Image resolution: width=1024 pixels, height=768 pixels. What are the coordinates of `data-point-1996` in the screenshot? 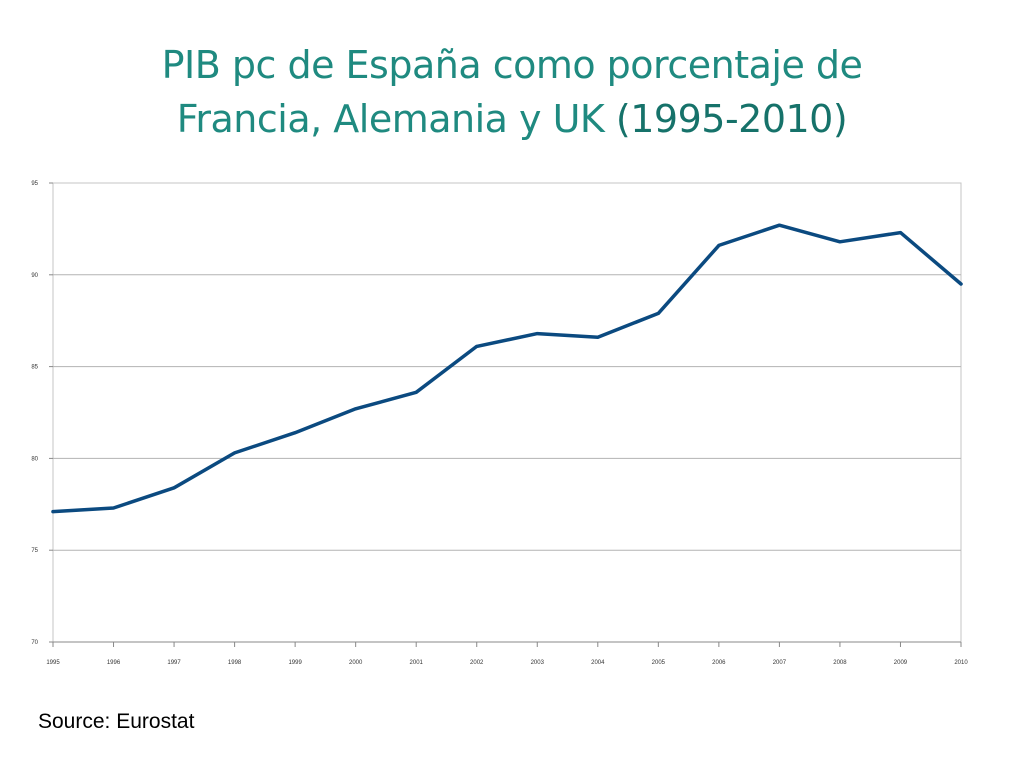 It's located at (114, 508).